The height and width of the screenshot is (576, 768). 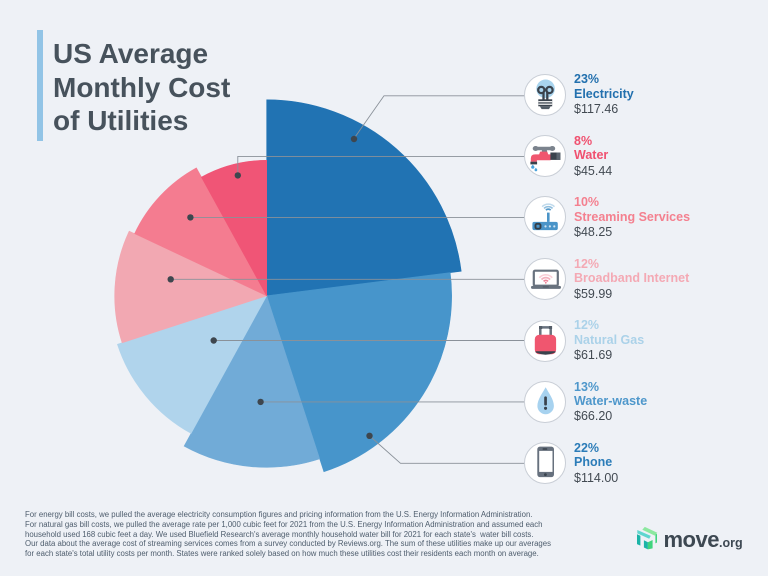 What do you see at coordinates (692, 539) in the screenshot?
I see `svg-text: move` at bounding box center [692, 539].